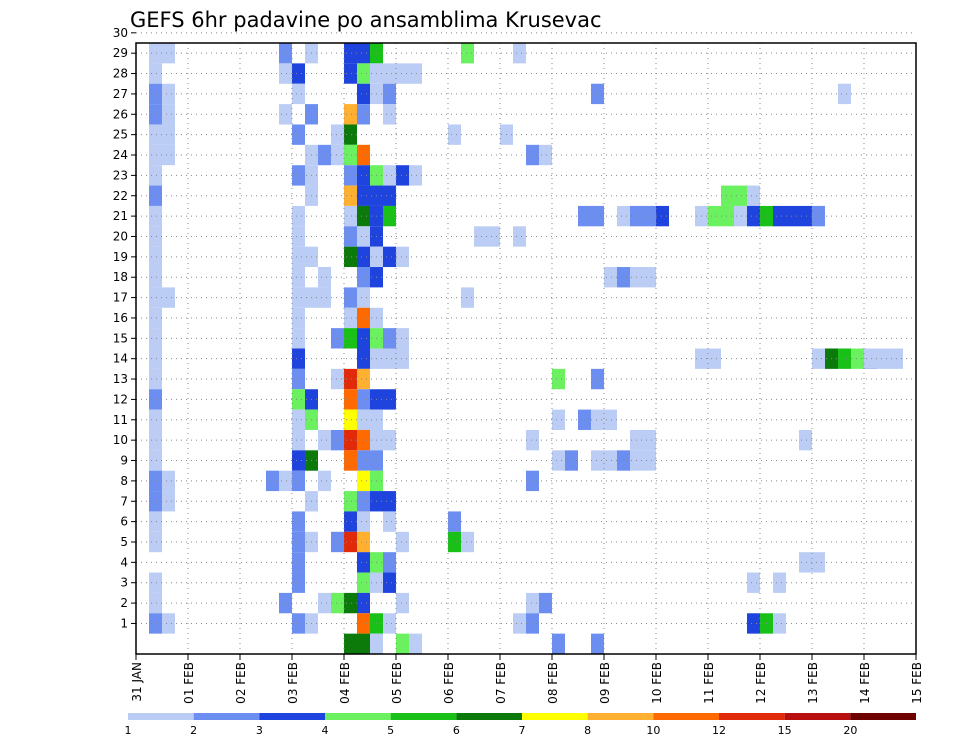 The image size is (960, 742). Describe the element at coordinates (520, 725) in the screenshot. I see `colorbar: 1 2 3 4 5 6 7 8 10 12 15 20` at that location.